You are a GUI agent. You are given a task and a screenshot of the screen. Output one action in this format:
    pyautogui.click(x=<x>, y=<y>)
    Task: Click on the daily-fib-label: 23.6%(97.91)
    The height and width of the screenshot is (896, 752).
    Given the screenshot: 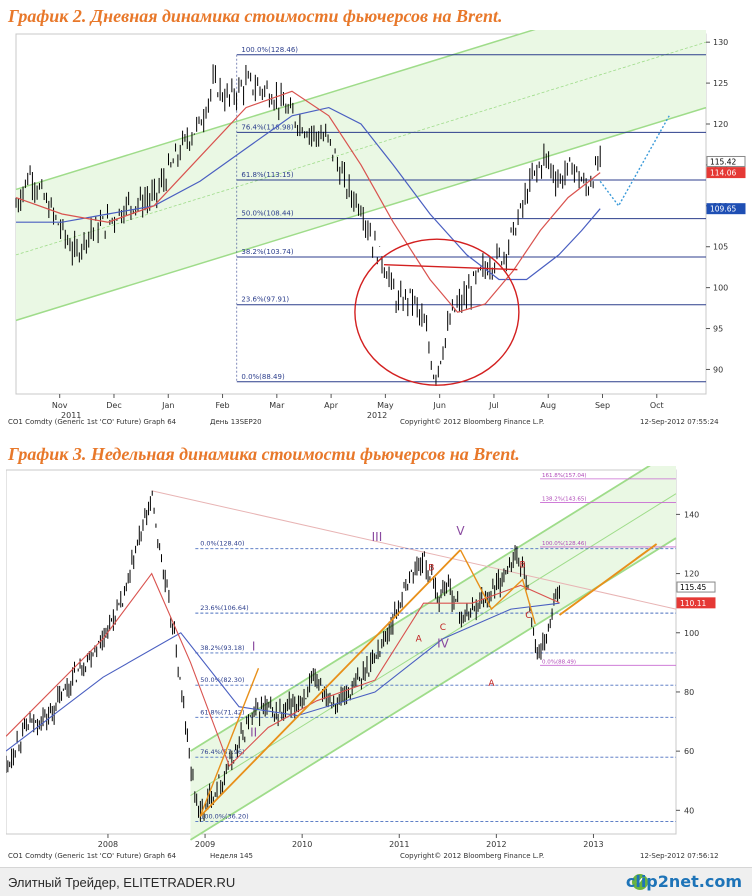 What is the action you would take?
    pyautogui.click(x=265, y=300)
    